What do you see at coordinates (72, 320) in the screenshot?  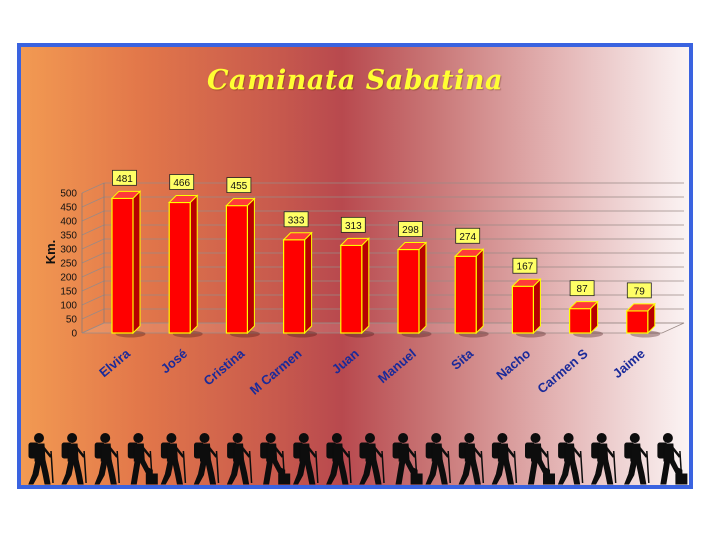 I see `y-tick-label: 50` at bounding box center [72, 320].